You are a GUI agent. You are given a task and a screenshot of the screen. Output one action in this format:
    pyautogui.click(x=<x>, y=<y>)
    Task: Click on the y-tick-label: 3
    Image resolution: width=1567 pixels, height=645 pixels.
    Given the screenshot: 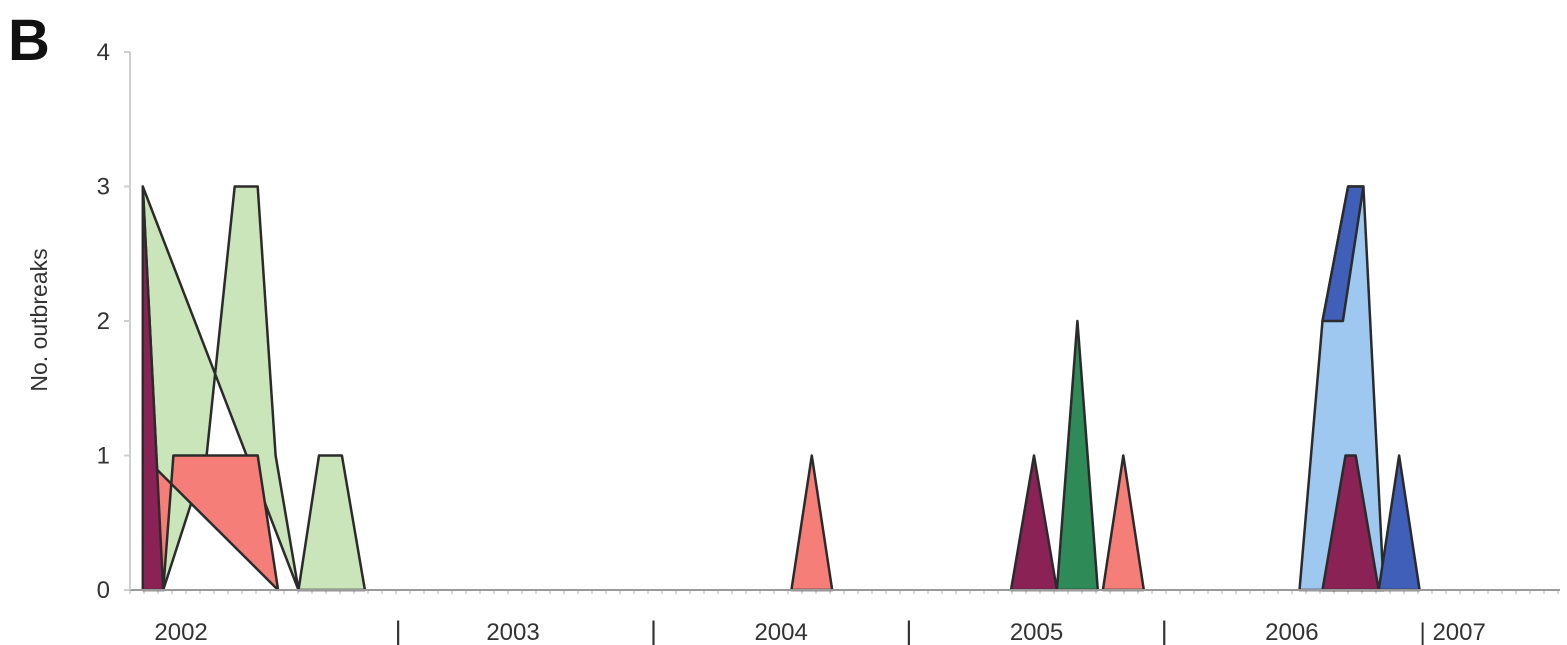 What is the action you would take?
    pyautogui.click(x=103, y=187)
    